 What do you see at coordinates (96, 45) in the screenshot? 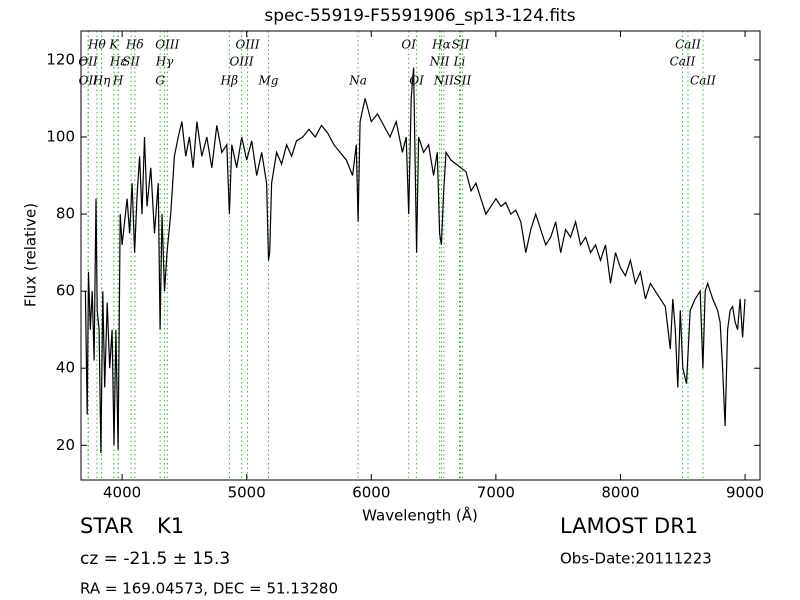
I see `spectral-line-label: Hθ` at bounding box center [96, 45].